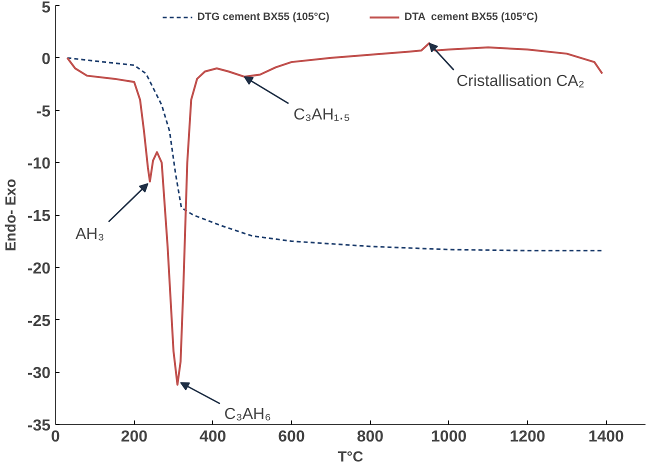 The image size is (652, 471). I want to click on y-tick-label: -15, so click(39, 216).